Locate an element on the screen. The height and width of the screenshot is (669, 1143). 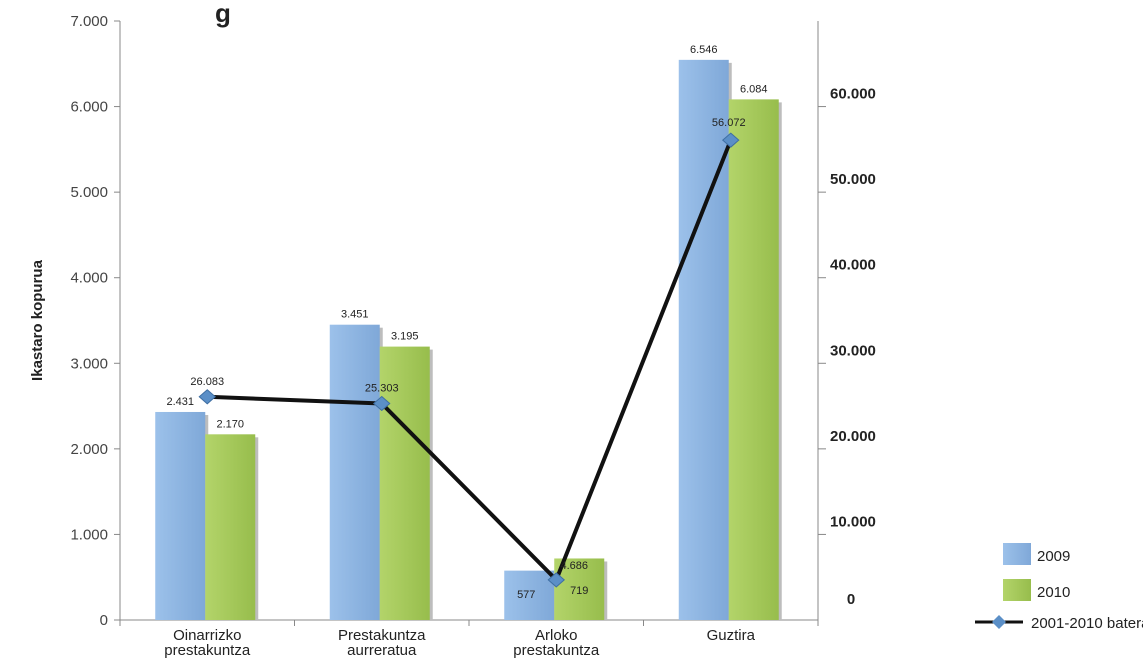
left-tick-label: 0 is located at coordinates (104, 620).